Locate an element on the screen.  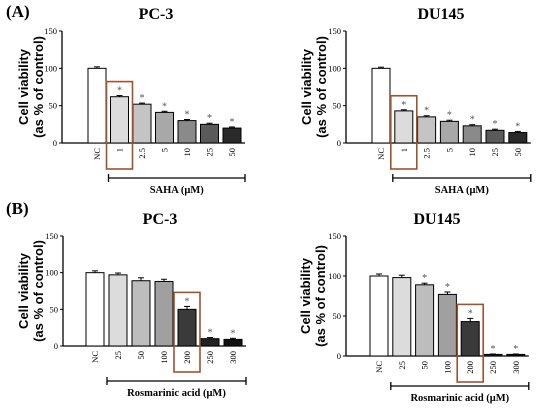
panel-label-b: (B) is located at coordinates (17, 208).